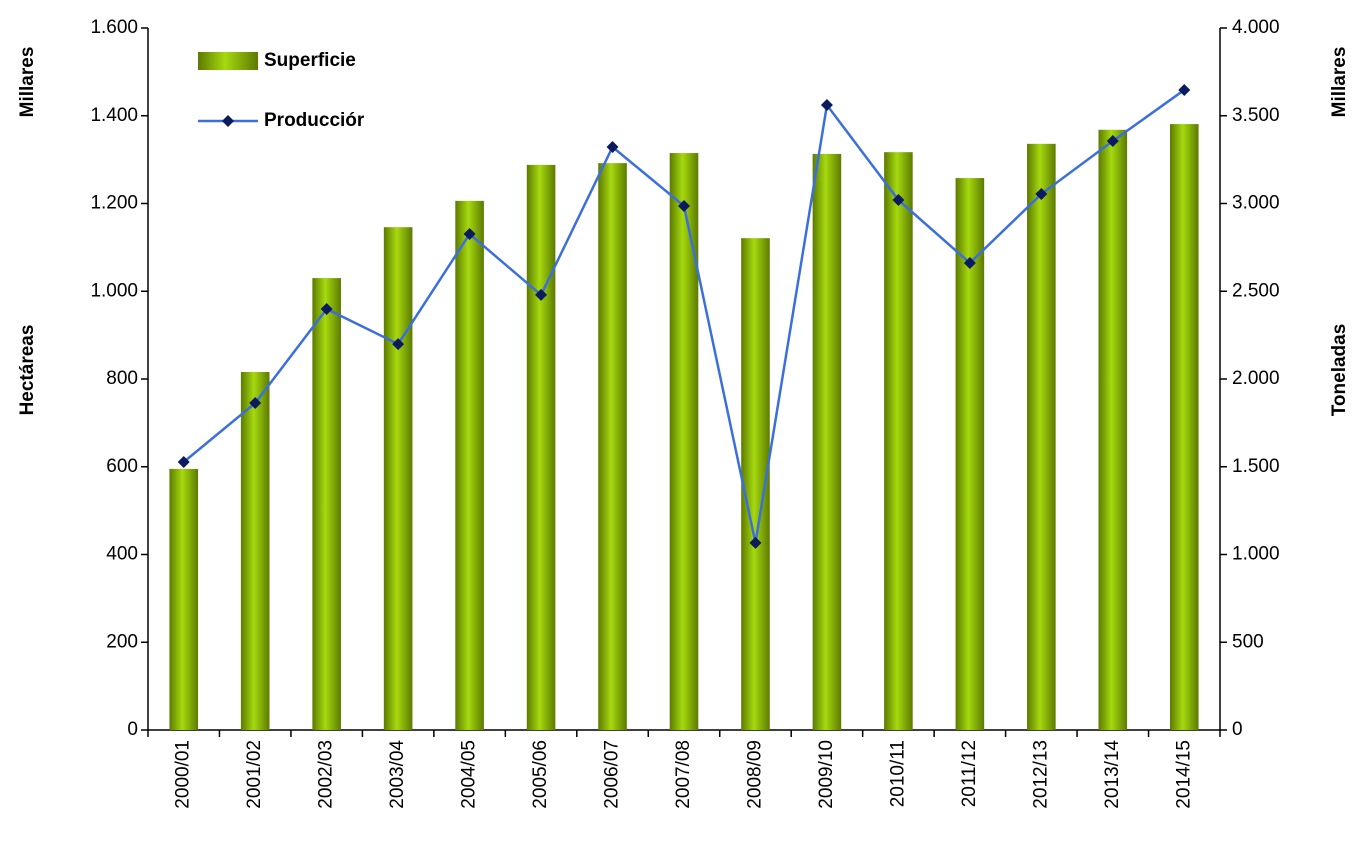 This screenshot has height=850, width=1361. What do you see at coordinates (27, 82) in the screenshot?
I see `y-unit: Millares` at bounding box center [27, 82].